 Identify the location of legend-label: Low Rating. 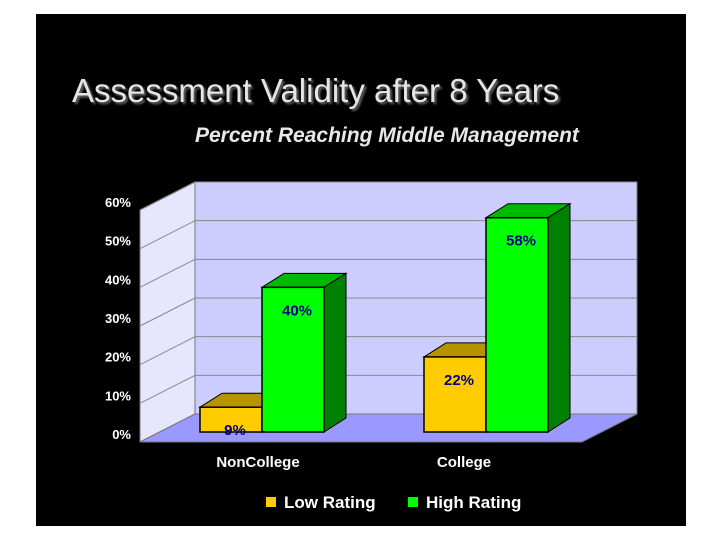
(330, 502).